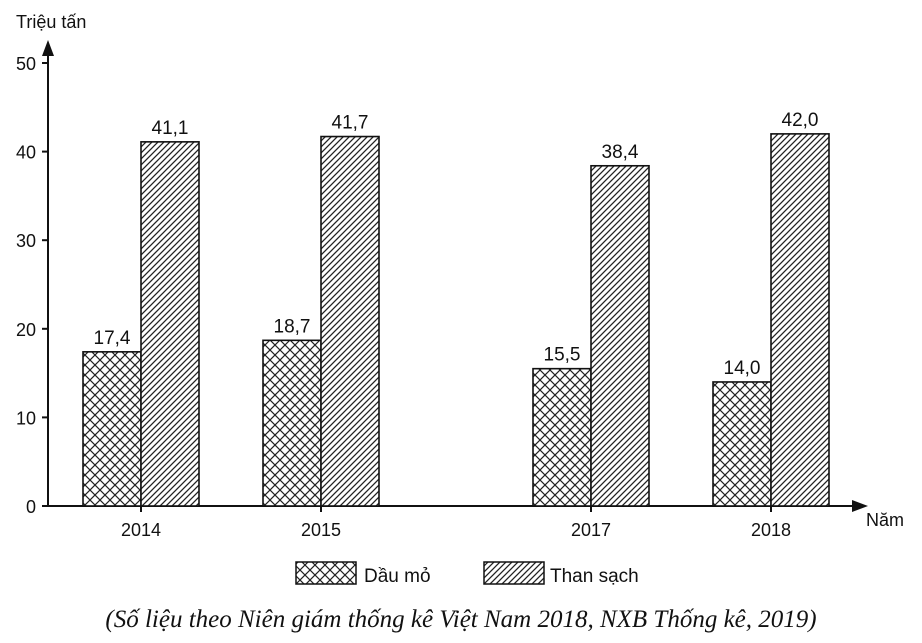  What do you see at coordinates (26, 64) in the screenshot?
I see `y-tick-label: 50` at bounding box center [26, 64].